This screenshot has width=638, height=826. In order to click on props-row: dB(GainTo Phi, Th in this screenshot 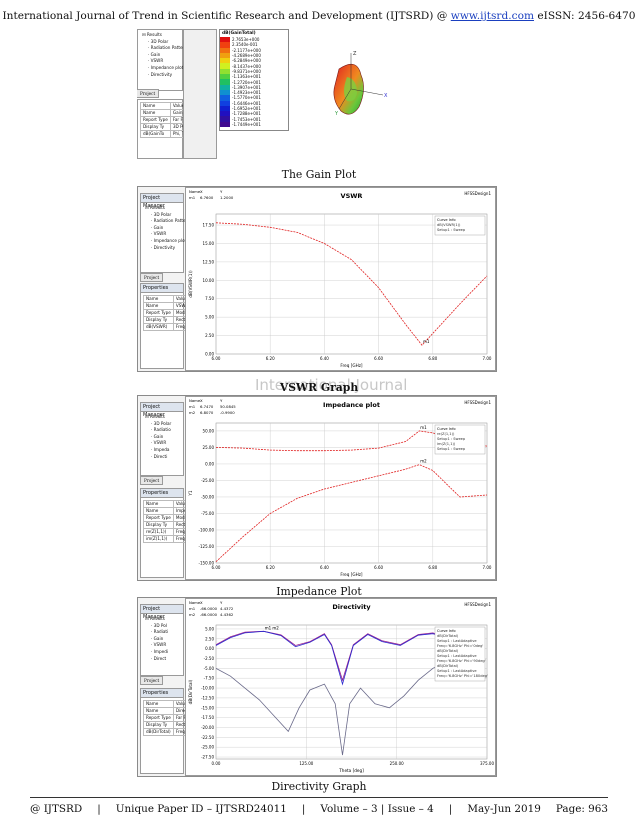, I will do `click(165, 134)`.